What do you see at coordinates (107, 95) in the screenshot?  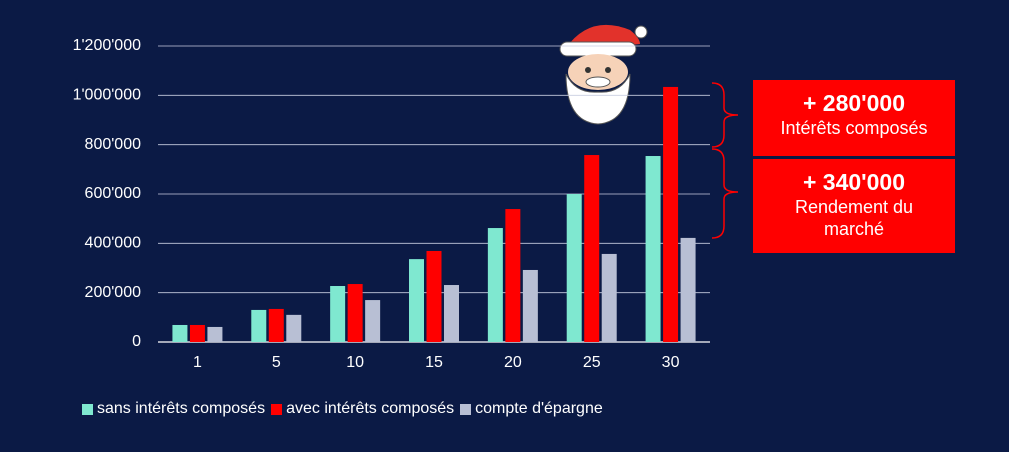 I see `y-tick-label: 1'000'000` at bounding box center [107, 95].